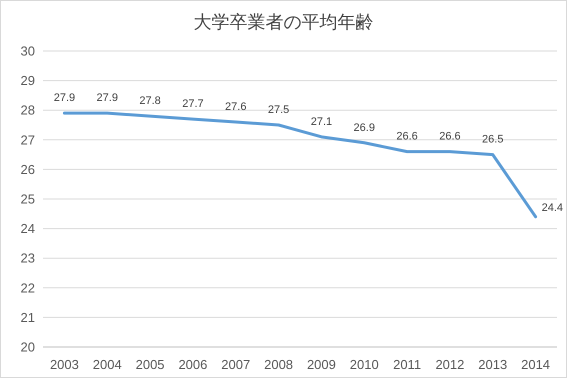 This screenshot has height=378, width=567. Describe the element at coordinates (493, 364) in the screenshot. I see `xtick: 2013` at that location.